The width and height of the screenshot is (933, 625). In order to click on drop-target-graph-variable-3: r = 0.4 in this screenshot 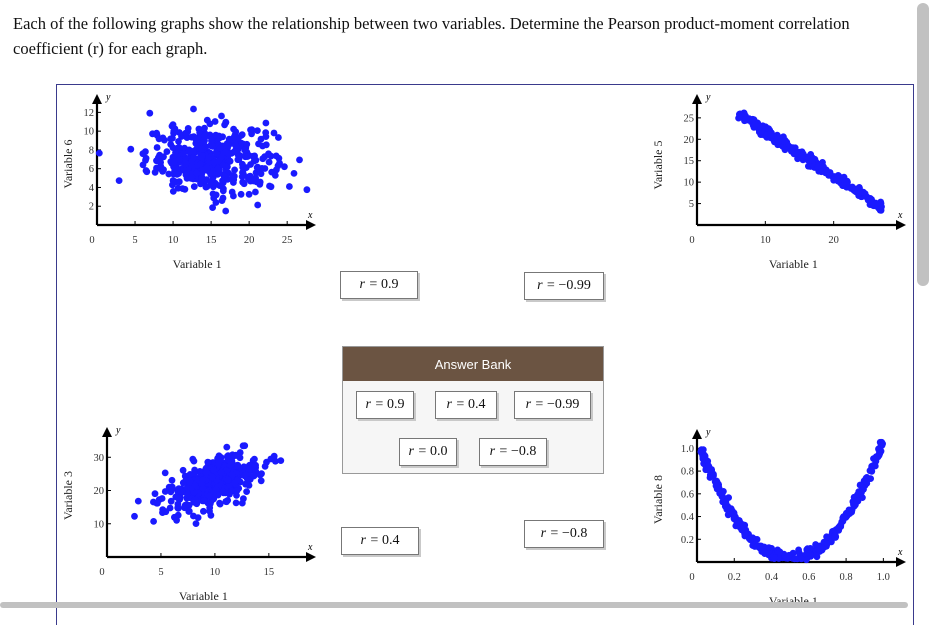, I will do `click(380, 541)`.